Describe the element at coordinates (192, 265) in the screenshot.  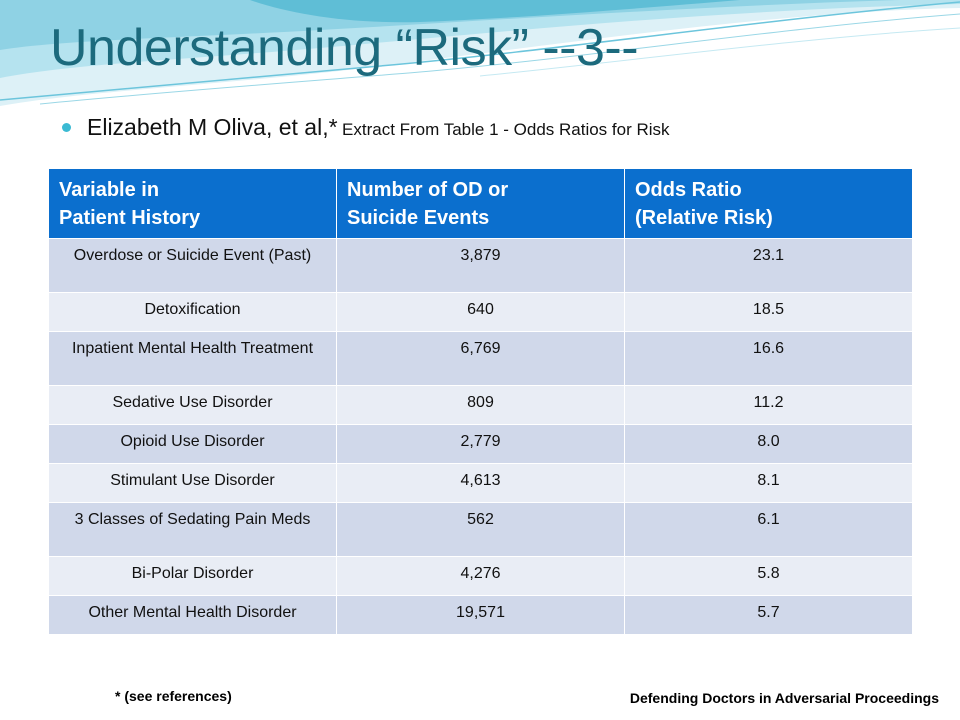
I see `cell-variable: Overdose or Suicide Event (Past)` at that location.